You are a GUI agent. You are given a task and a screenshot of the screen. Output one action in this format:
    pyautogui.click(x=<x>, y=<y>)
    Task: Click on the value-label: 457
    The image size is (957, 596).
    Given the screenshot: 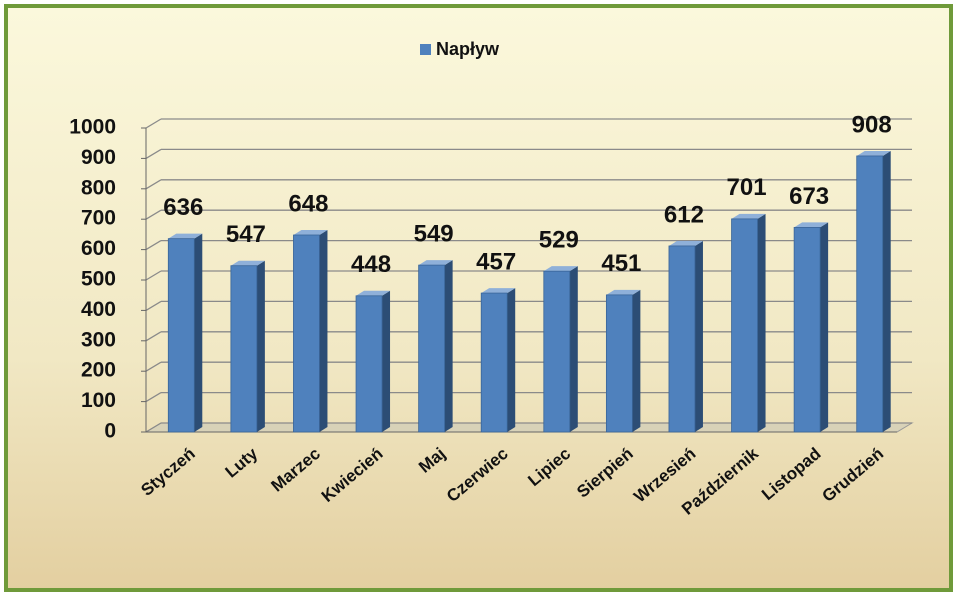 What is the action you would take?
    pyautogui.click(x=496, y=261)
    